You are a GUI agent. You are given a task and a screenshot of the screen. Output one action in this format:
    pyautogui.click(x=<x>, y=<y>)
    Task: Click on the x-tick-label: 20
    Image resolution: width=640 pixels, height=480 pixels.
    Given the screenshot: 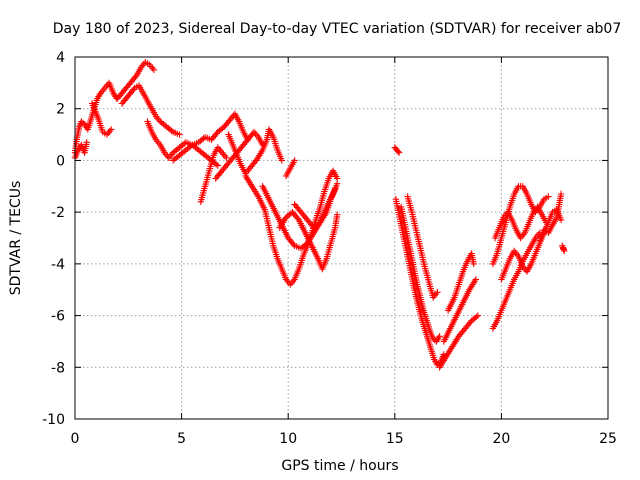 What is the action you would take?
    pyautogui.click(x=501, y=439)
    